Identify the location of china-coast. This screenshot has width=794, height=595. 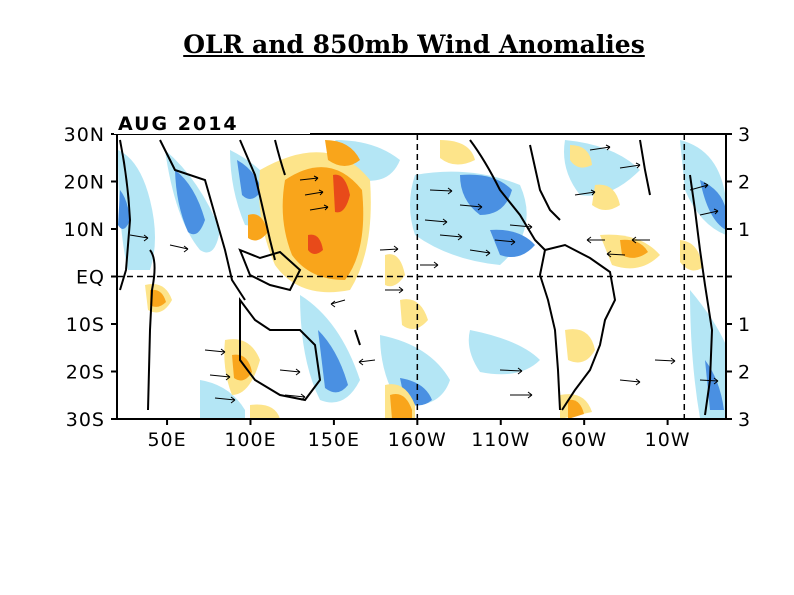
(280, 157).